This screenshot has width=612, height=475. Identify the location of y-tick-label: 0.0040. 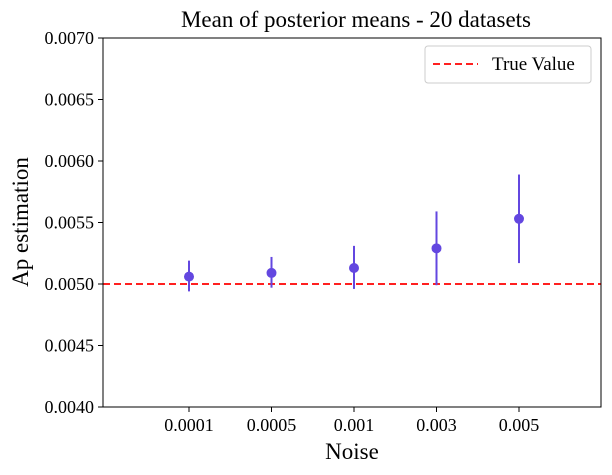
(70, 407).